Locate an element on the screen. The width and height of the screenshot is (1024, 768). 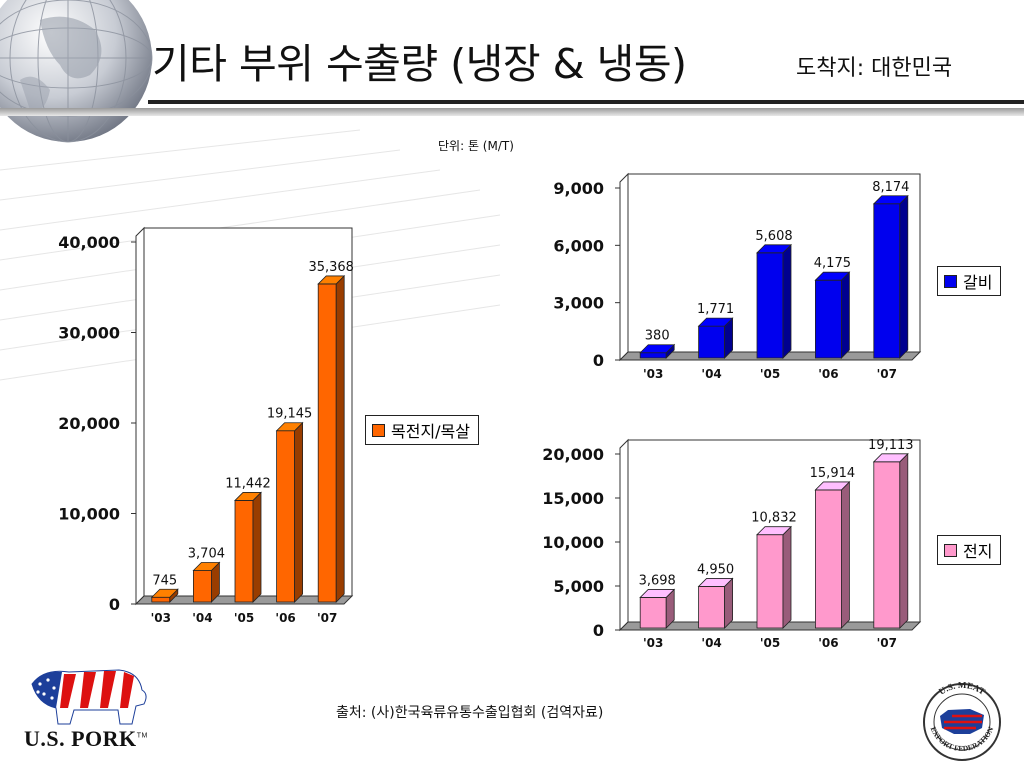
legend-label: 목전지/목살 is located at coordinates (430, 431).